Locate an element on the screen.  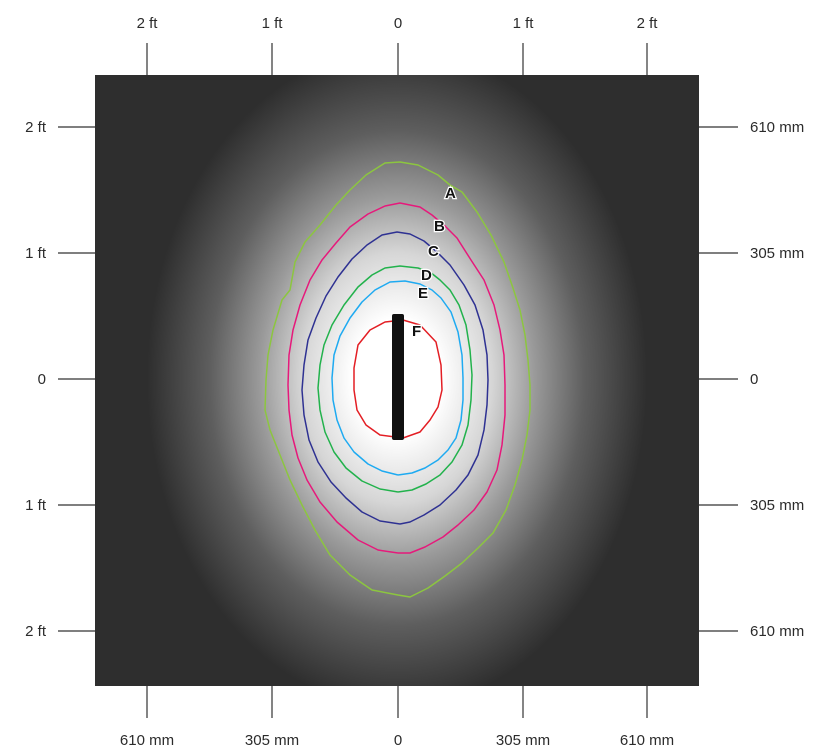
top-axis: 2 ft 1 ft 0 1 ft 2 ft is located at coordinates (398, 45).